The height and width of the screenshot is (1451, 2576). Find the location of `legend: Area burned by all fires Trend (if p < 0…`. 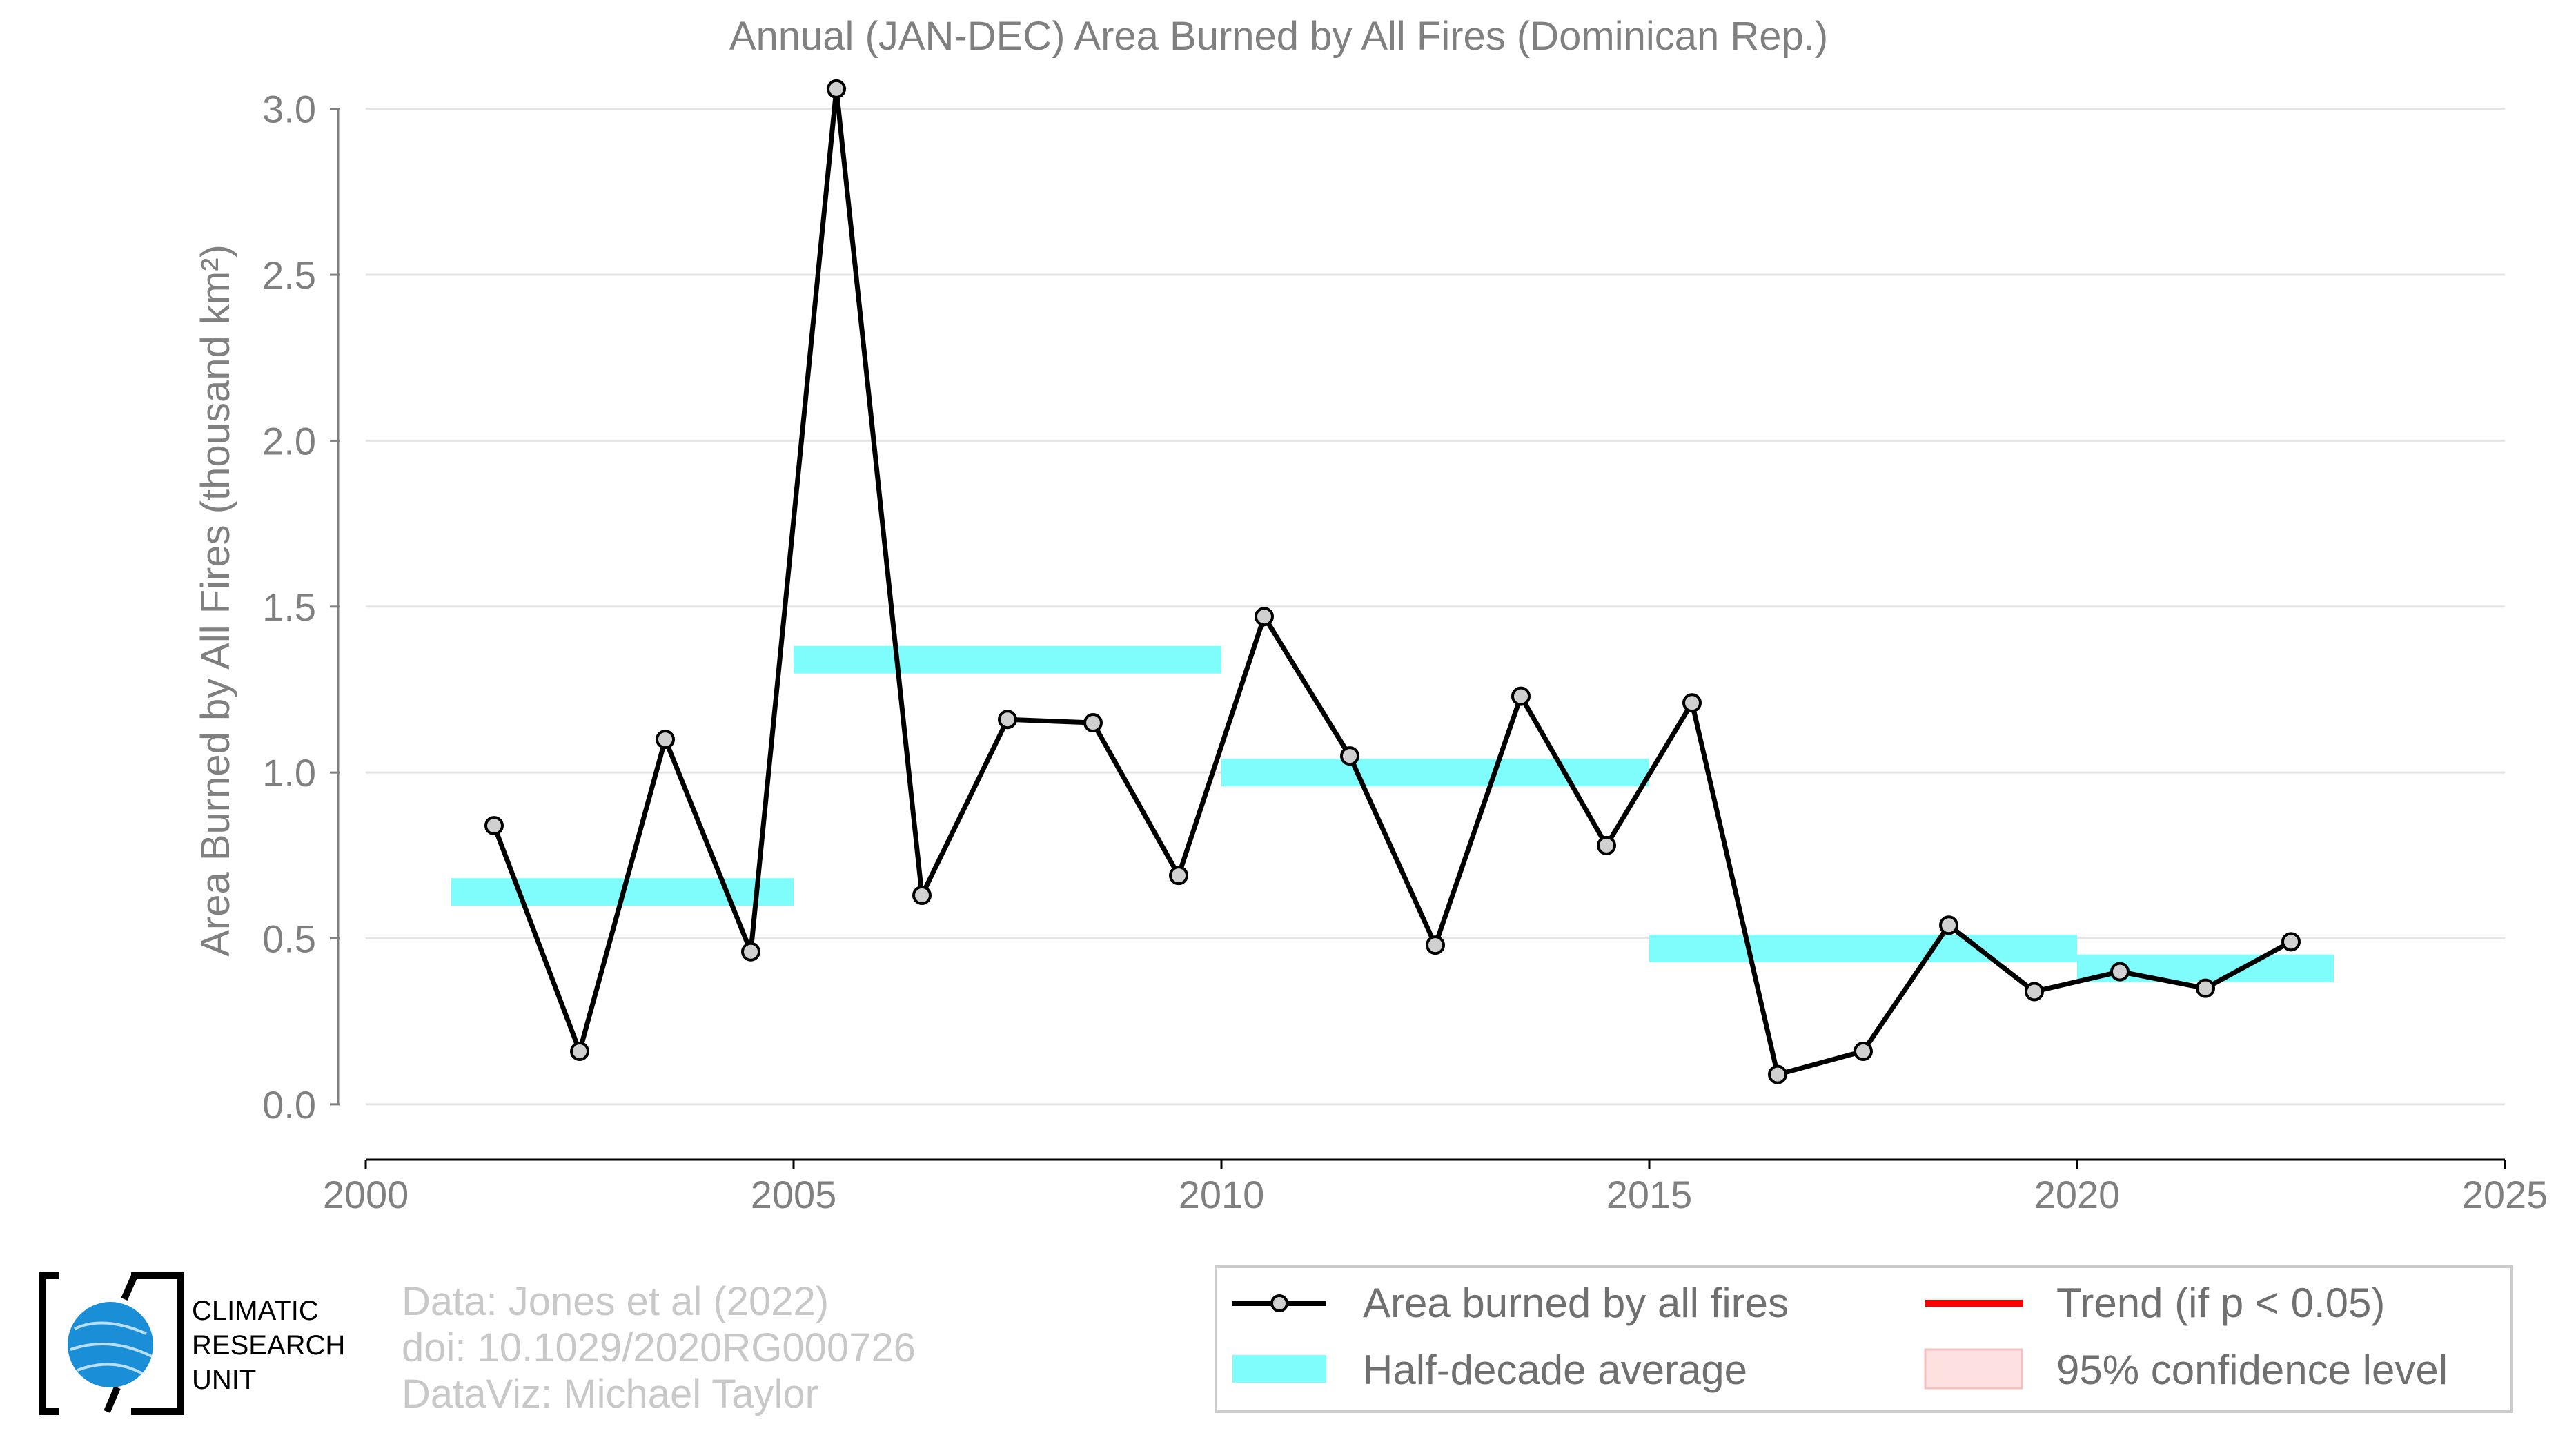

legend: Area burned by all fires Trend (if p < 0… is located at coordinates (1864, 1339).